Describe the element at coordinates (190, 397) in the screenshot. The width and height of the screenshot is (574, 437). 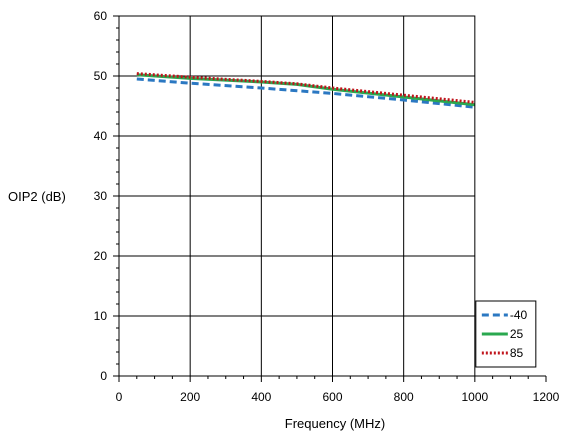
I see `x-tick-label: 200` at that location.